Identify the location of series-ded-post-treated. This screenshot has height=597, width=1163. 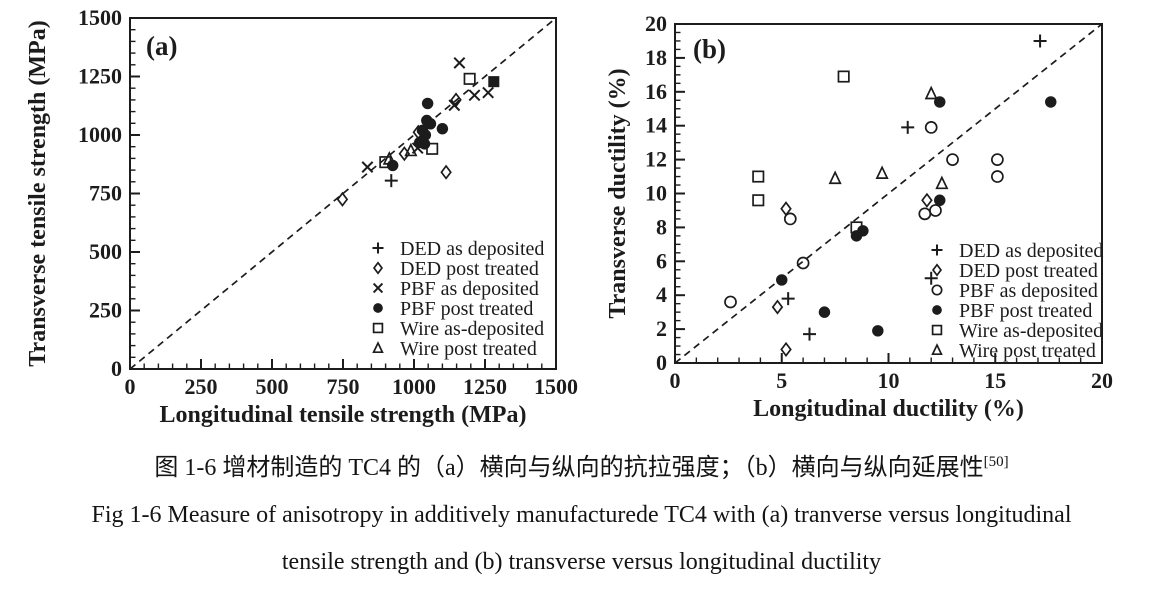
(399, 149).